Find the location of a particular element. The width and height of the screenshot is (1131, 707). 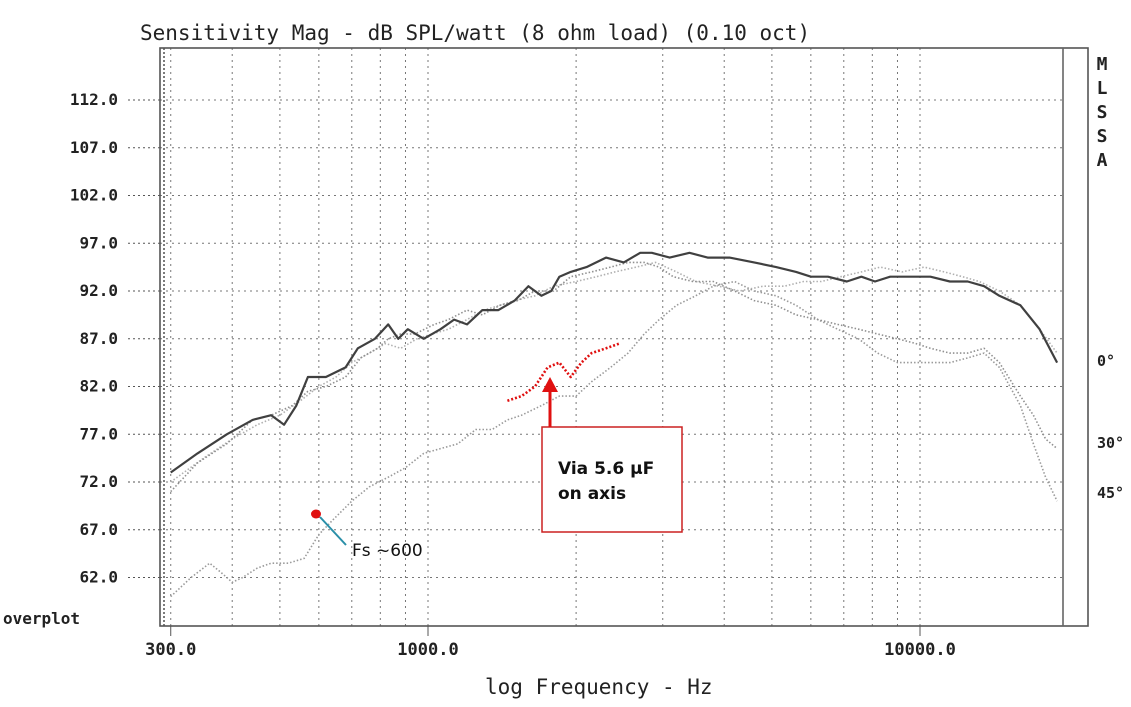

side-letter: M is located at coordinates (1102, 64).